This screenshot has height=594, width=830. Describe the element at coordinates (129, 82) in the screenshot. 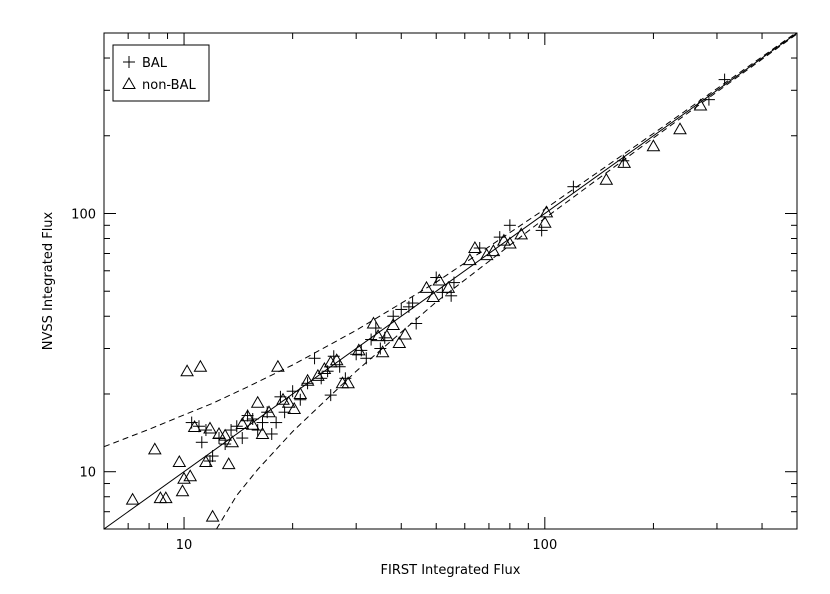

I see `legend-triangle-glyph` at that location.